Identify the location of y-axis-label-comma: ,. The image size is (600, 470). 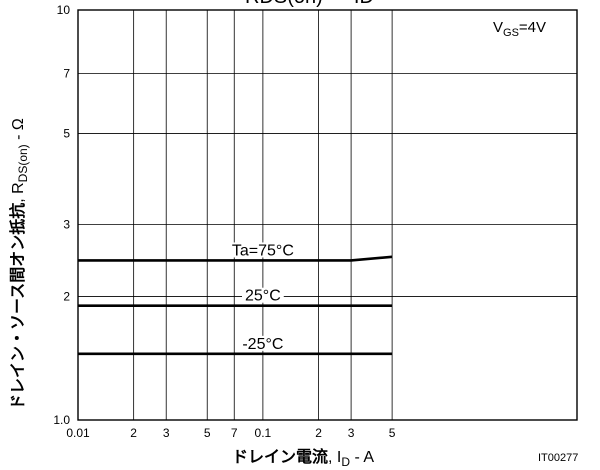
(18, 198).